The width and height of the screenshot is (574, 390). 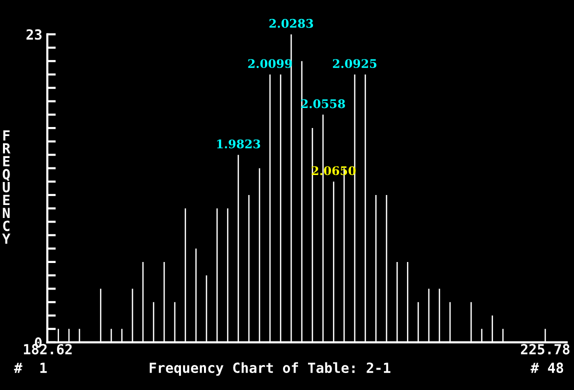 I want to click on annotation: 2.0925, so click(x=354, y=63).